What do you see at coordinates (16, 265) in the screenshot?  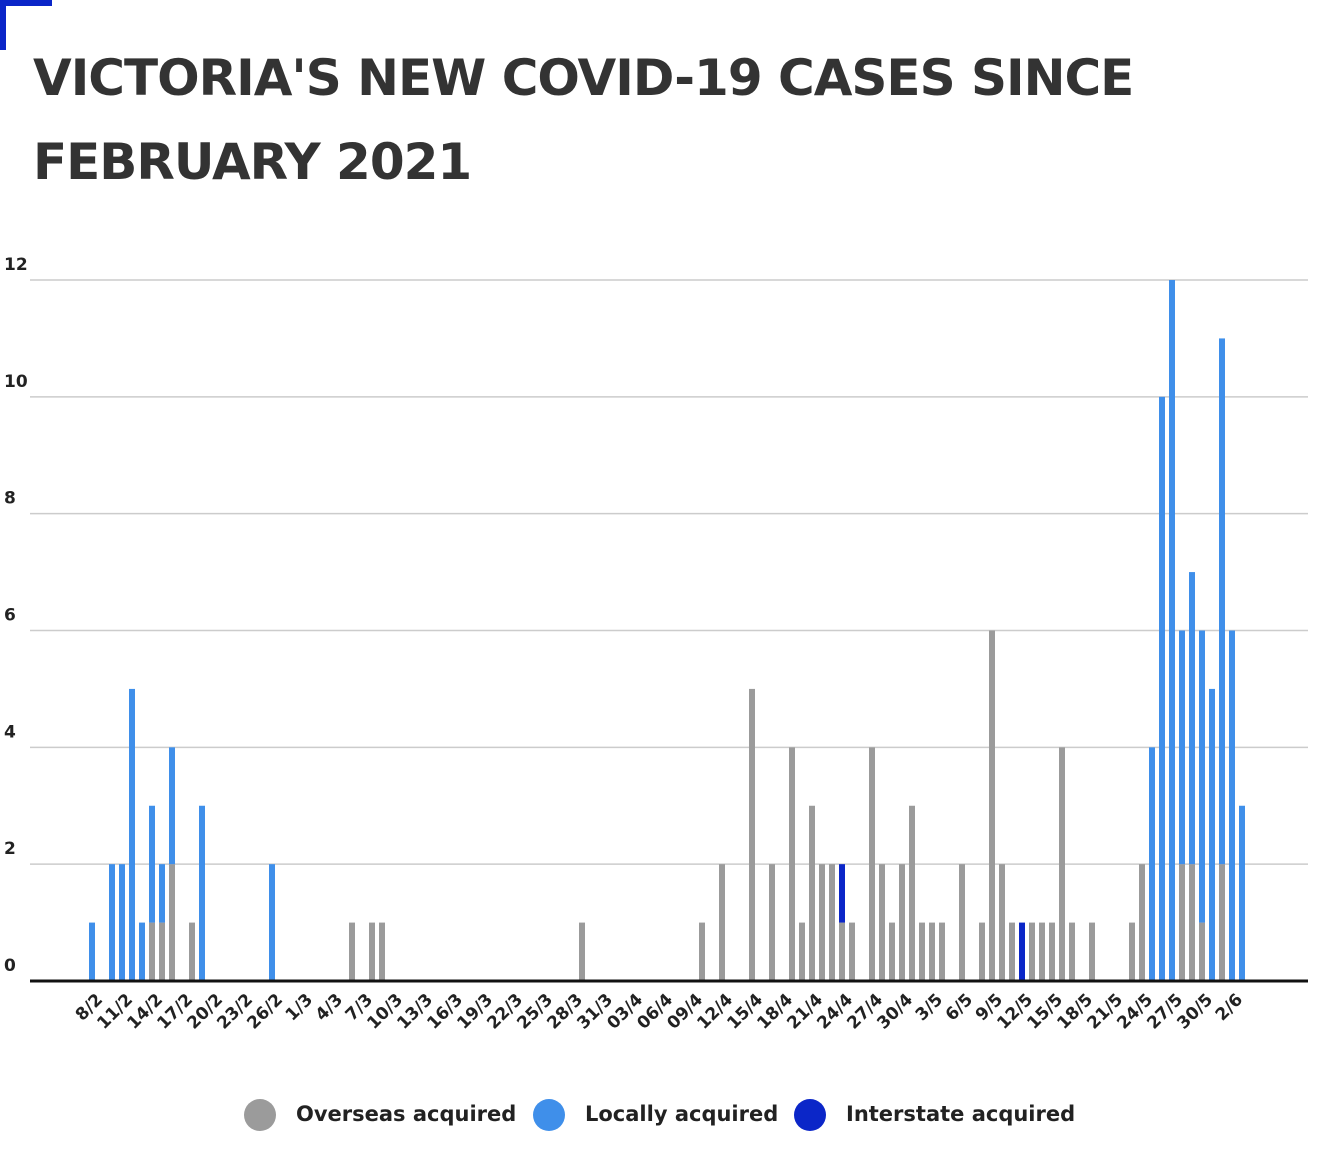 I see `y-tick-label: 12` at bounding box center [16, 265].